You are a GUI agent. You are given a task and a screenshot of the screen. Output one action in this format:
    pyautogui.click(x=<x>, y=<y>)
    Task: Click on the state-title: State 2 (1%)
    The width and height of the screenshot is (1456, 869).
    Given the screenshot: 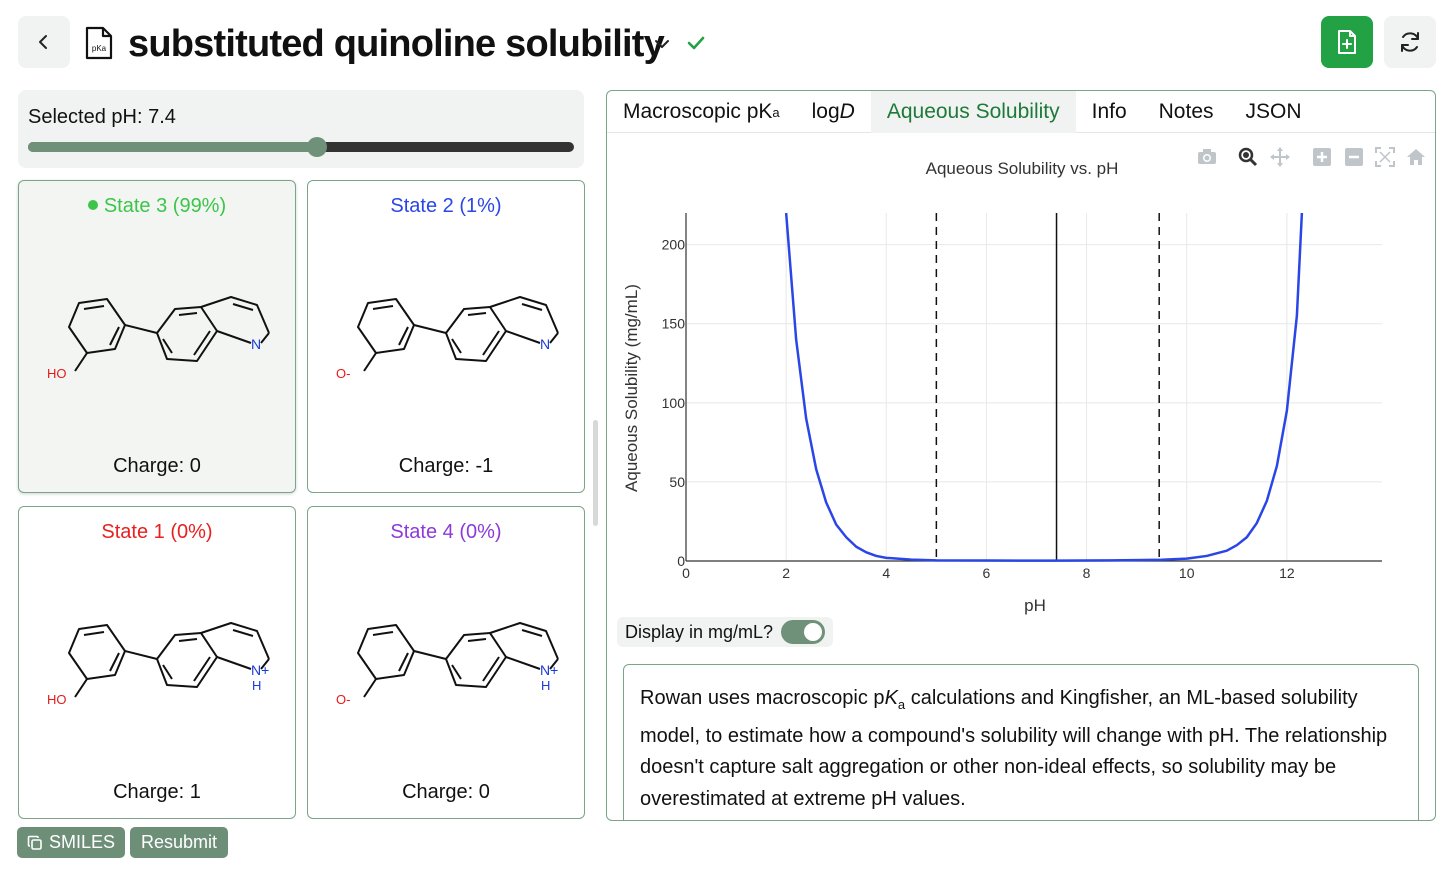 What is the action you would take?
    pyautogui.click(x=446, y=206)
    